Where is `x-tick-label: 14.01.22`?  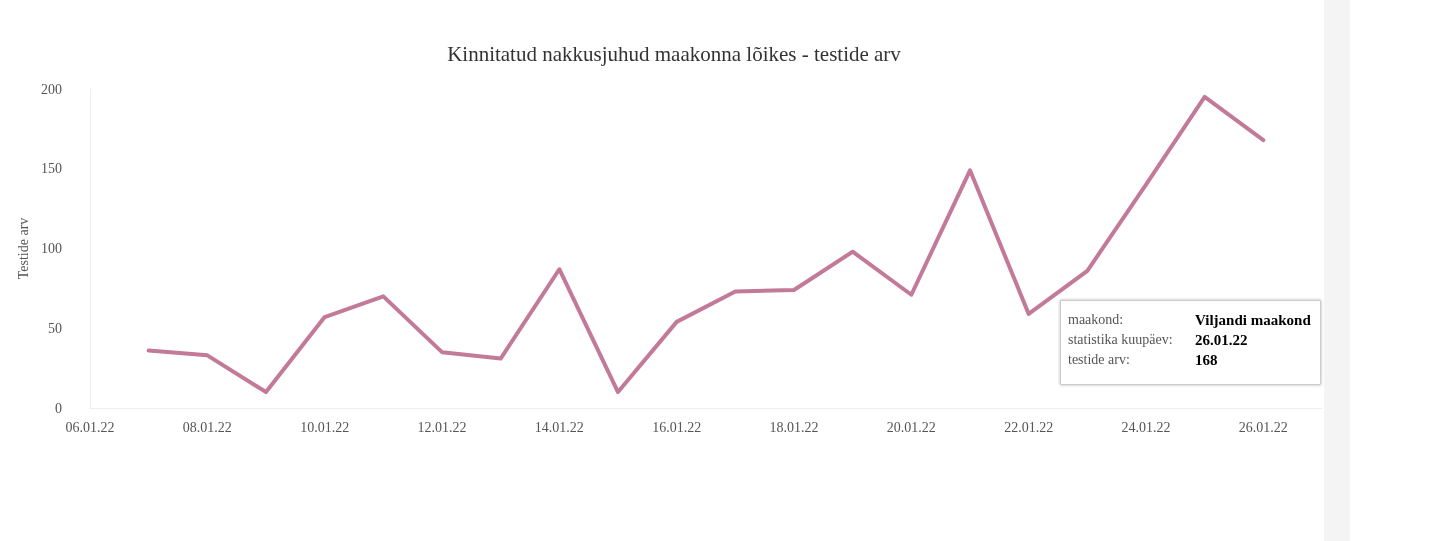 x-tick-label: 14.01.22 is located at coordinates (559, 427).